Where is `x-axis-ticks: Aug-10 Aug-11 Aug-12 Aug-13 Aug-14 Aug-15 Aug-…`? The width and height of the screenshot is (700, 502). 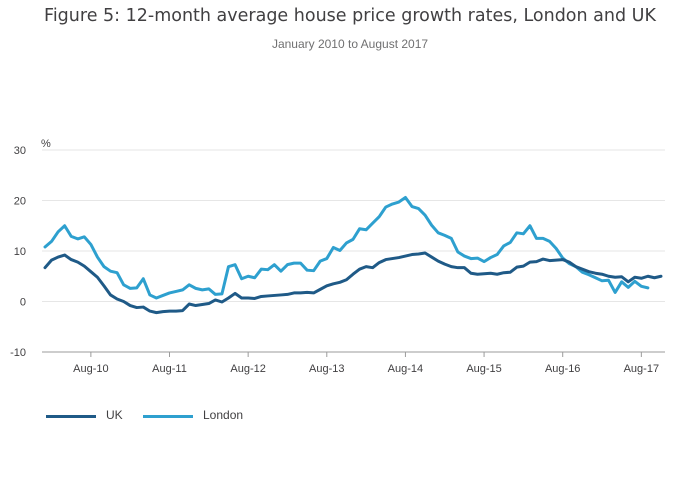 x-axis-ticks: Aug-10 Aug-11 Aug-12 Aug-13 Aug-14 Aug-15 Aug-… is located at coordinates (366, 363).